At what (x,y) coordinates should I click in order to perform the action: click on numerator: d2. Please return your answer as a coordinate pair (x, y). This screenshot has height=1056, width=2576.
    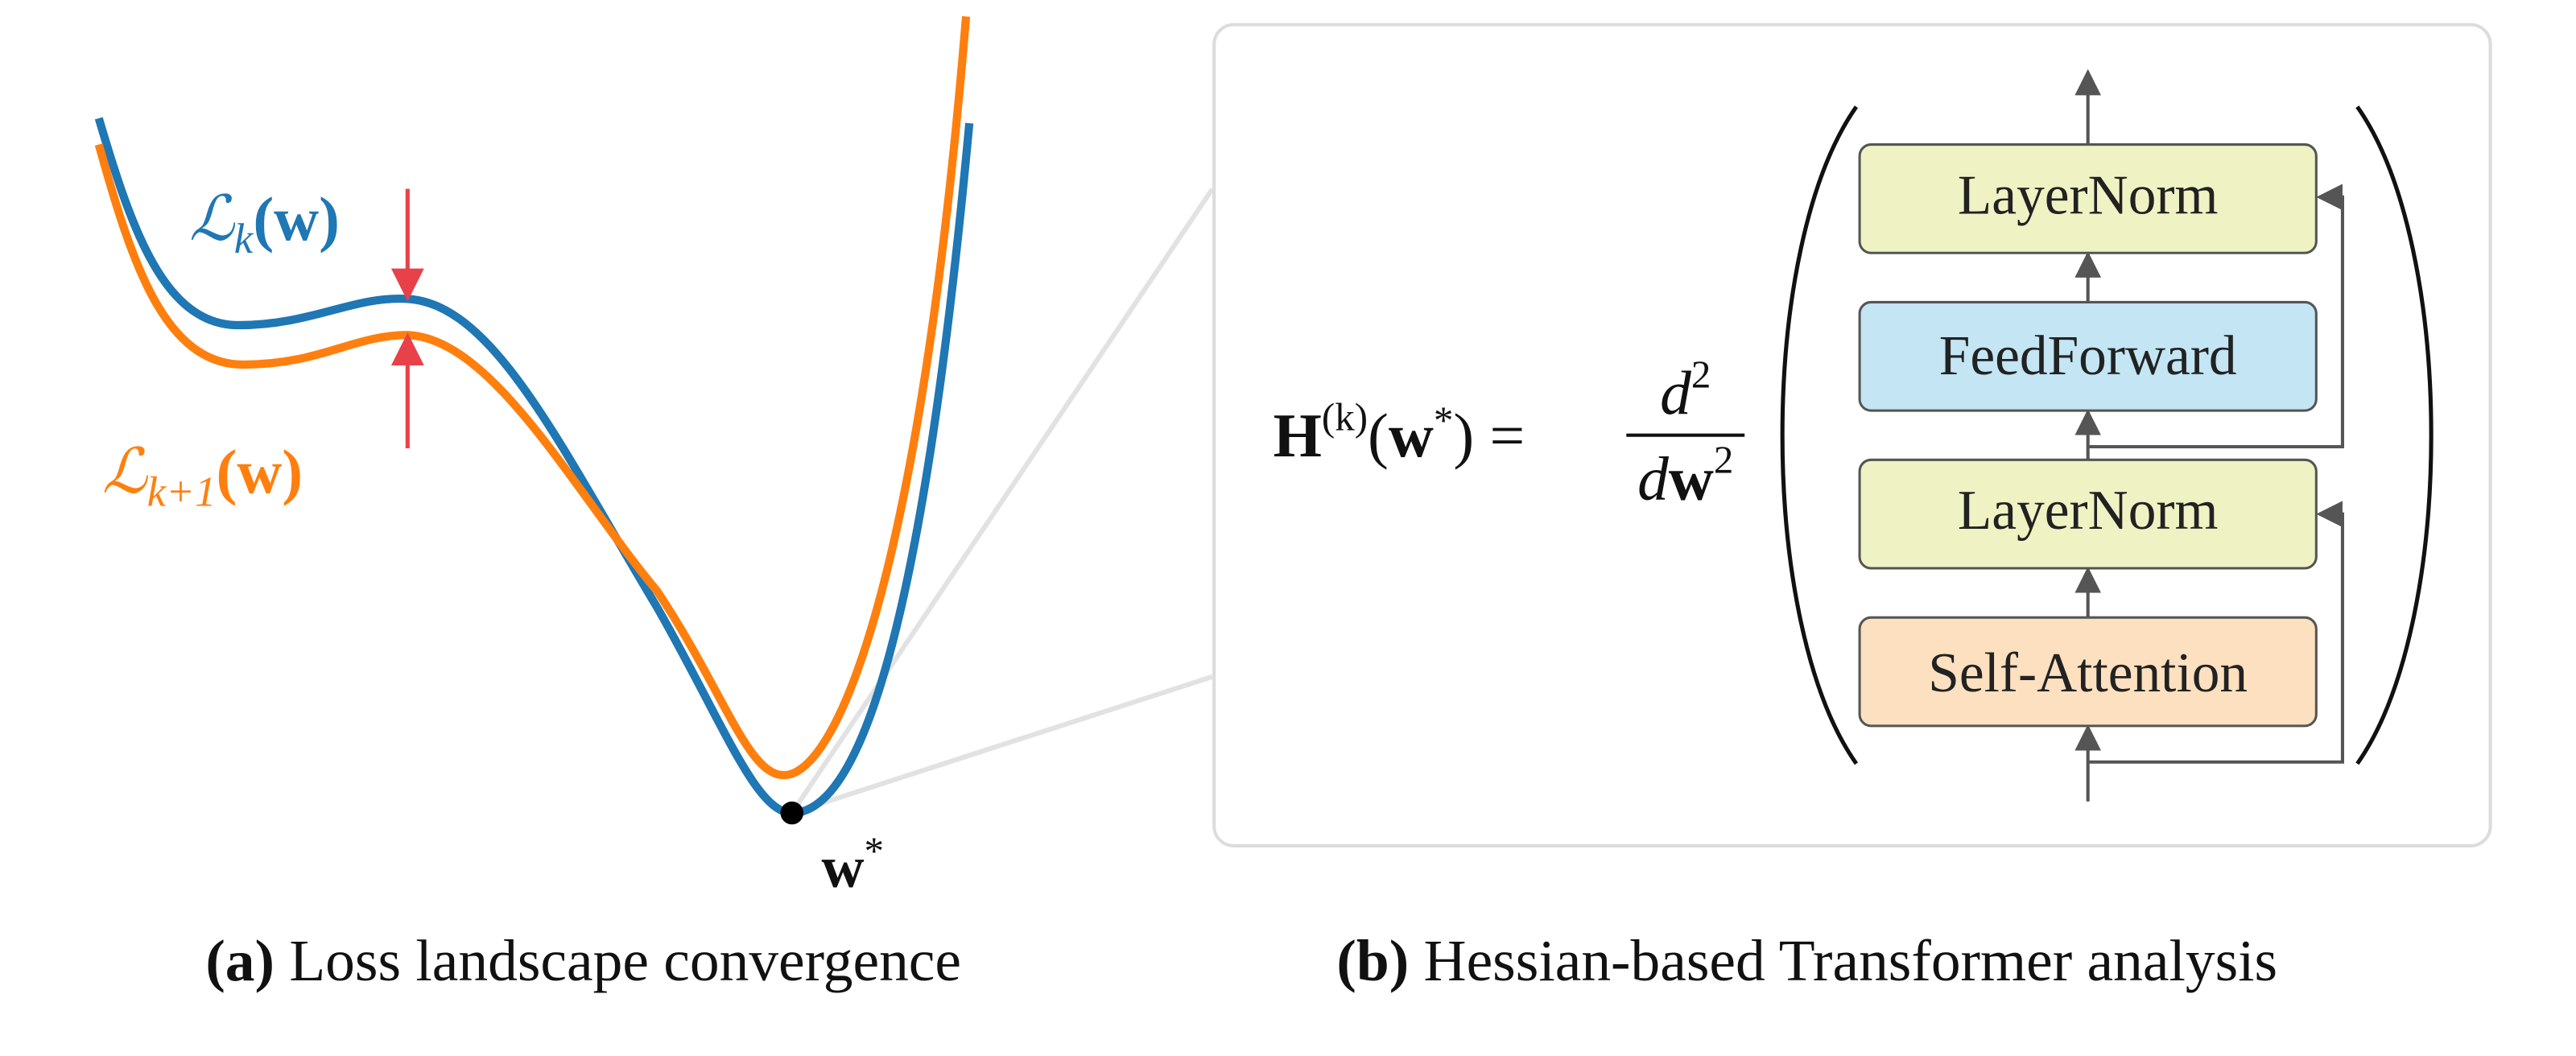
    Looking at the image, I should click on (1686, 391).